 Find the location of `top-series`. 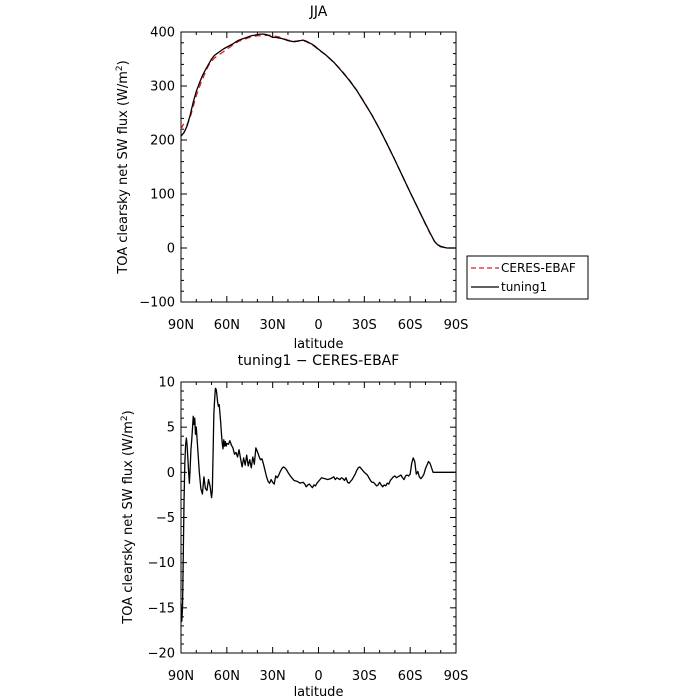

top-series is located at coordinates (318, 141).